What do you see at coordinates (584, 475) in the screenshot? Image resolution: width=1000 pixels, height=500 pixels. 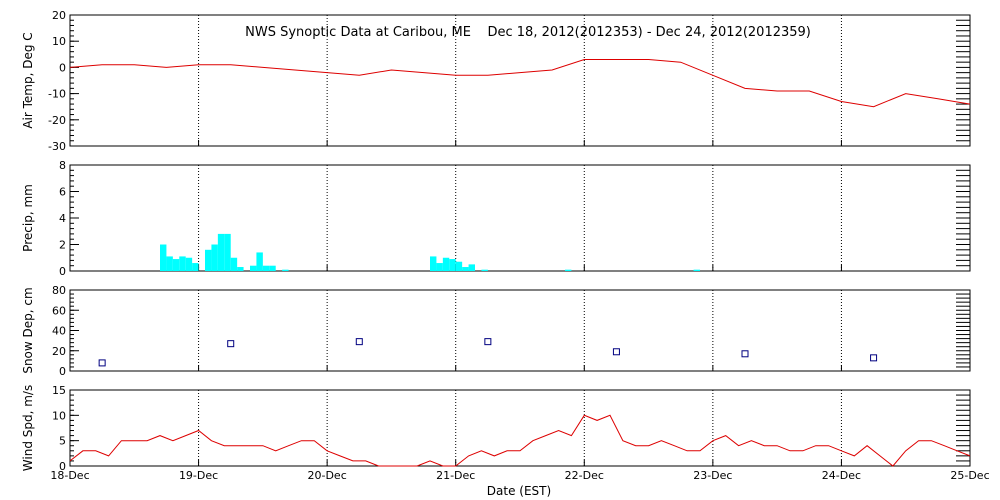 I see `x-tick-label: 22-Dec` at bounding box center [584, 475].